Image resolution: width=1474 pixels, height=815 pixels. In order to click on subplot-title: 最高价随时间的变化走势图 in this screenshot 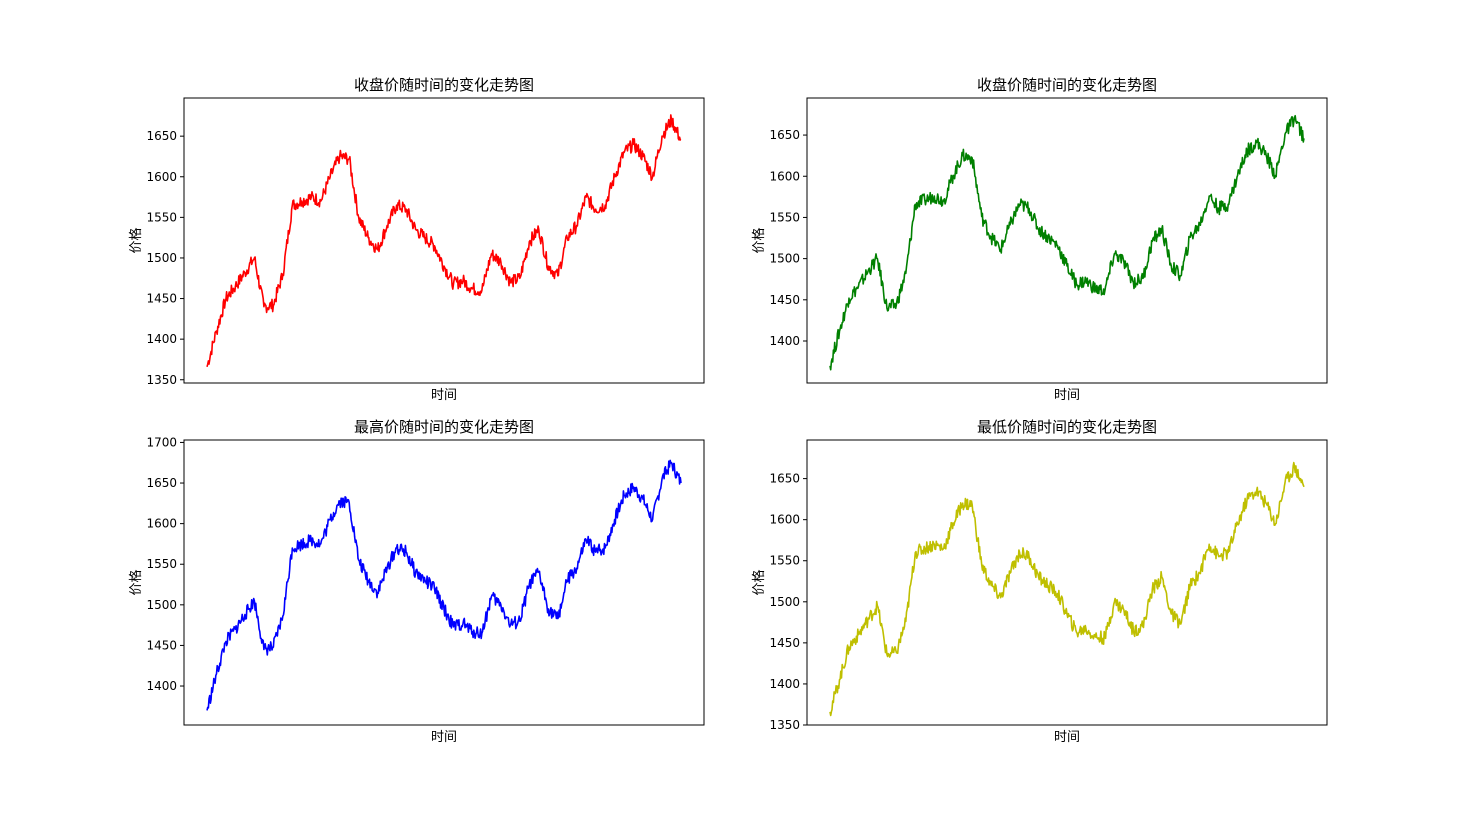, I will do `click(444, 427)`.